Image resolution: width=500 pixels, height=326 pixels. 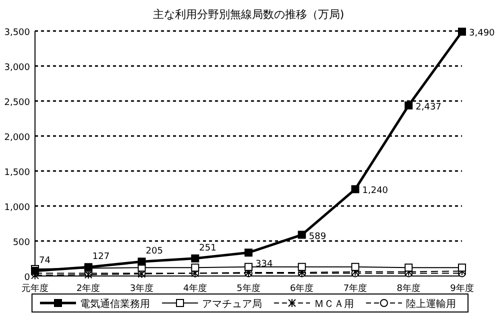 I want to click on x-tick-label: 9年度, so click(x=462, y=288).